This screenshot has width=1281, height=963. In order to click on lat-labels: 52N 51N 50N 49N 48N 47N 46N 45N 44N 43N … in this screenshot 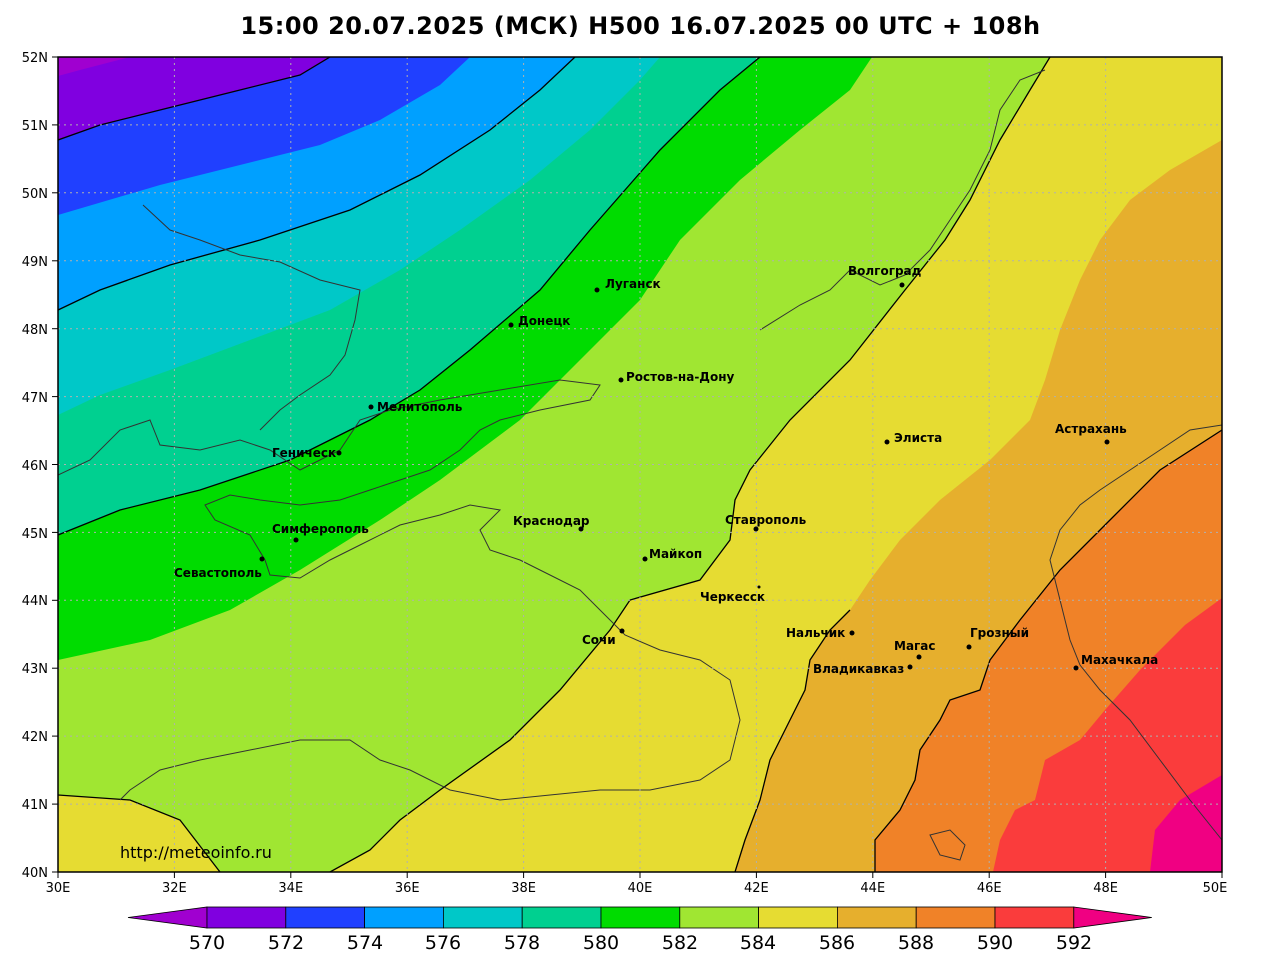, I will do `click(35, 466)`.